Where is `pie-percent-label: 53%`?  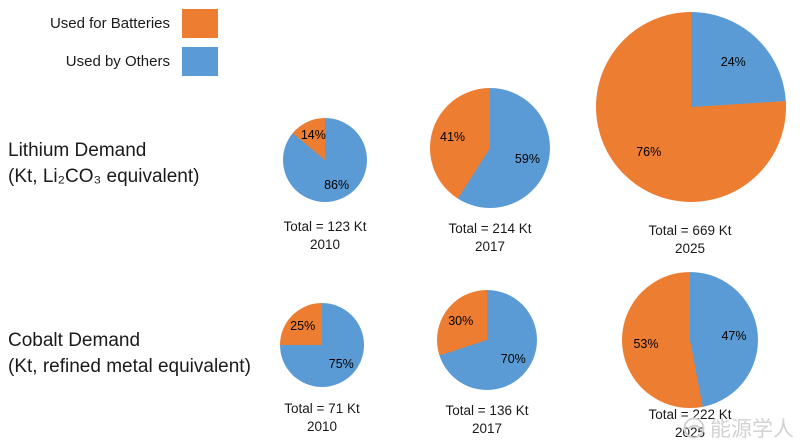 pie-percent-label: 53% is located at coordinates (646, 344).